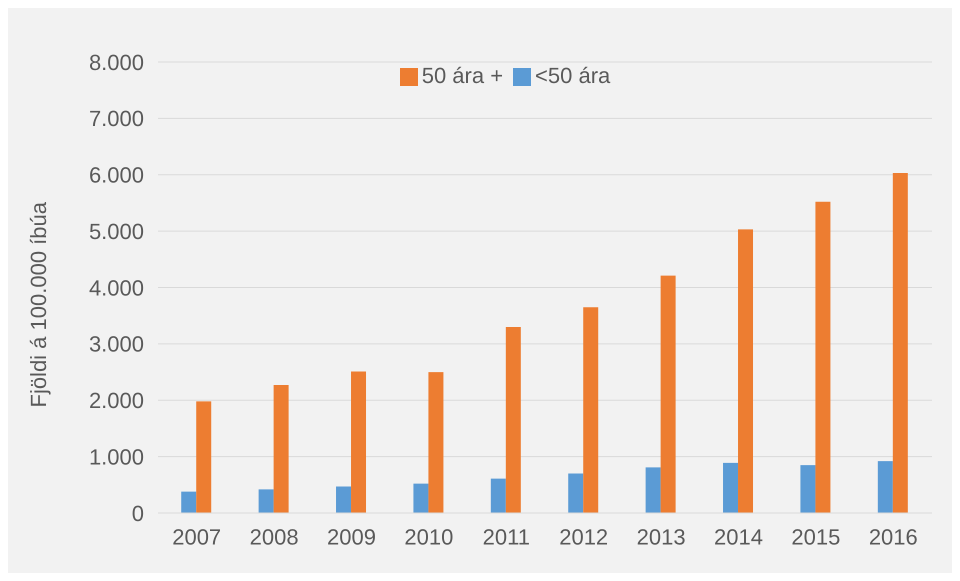 Image resolution: width=960 pixels, height=581 pixels. What do you see at coordinates (116, 231) in the screenshot?
I see `y-tick-label: 5.000` at bounding box center [116, 231].